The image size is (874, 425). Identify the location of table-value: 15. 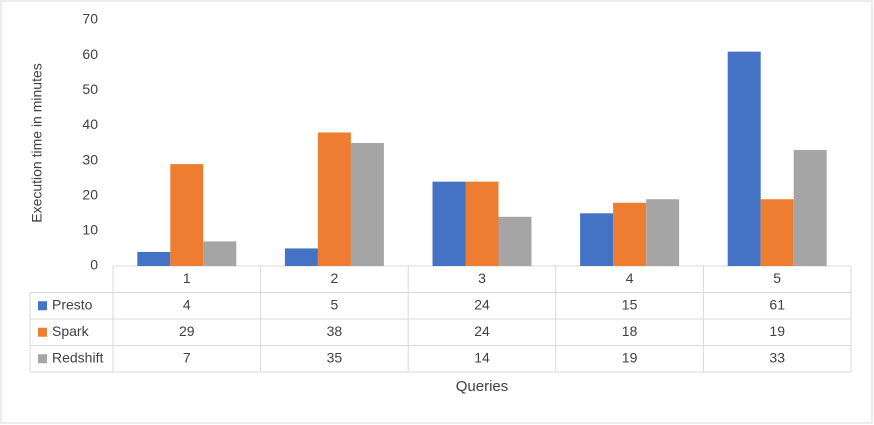
(630, 304).